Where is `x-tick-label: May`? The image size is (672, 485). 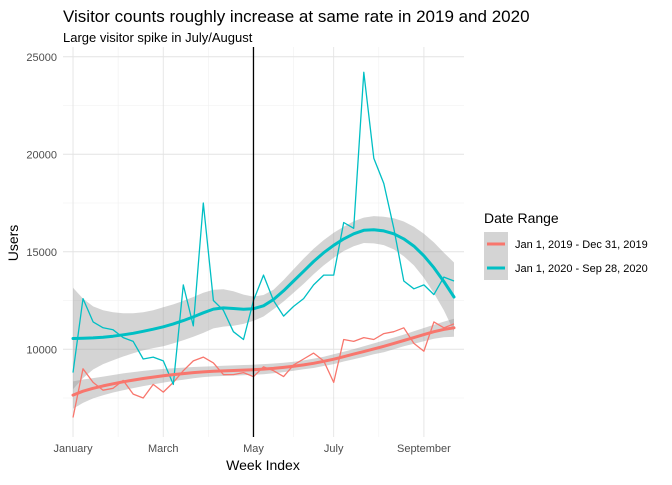 x-tick-label: May is located at coordinates (253, 449).